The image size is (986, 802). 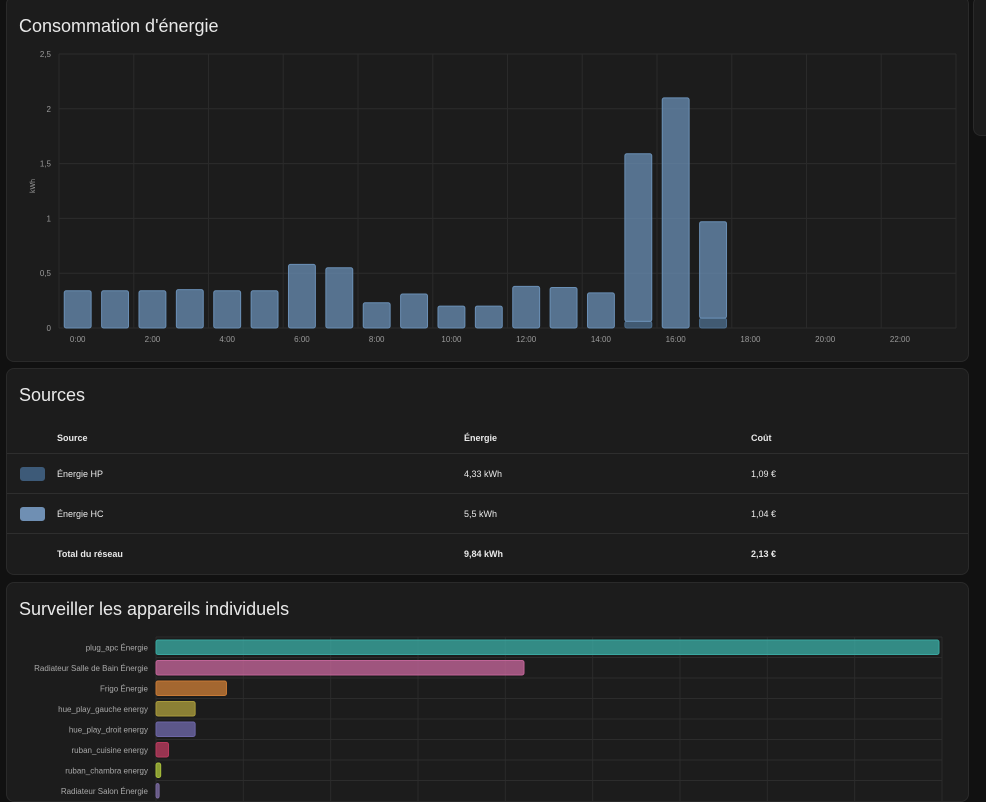 What do you see at coordinates (481, 438) in the screenshot?
I see `header-energy: Énergie` at bounding box center [481, 438].